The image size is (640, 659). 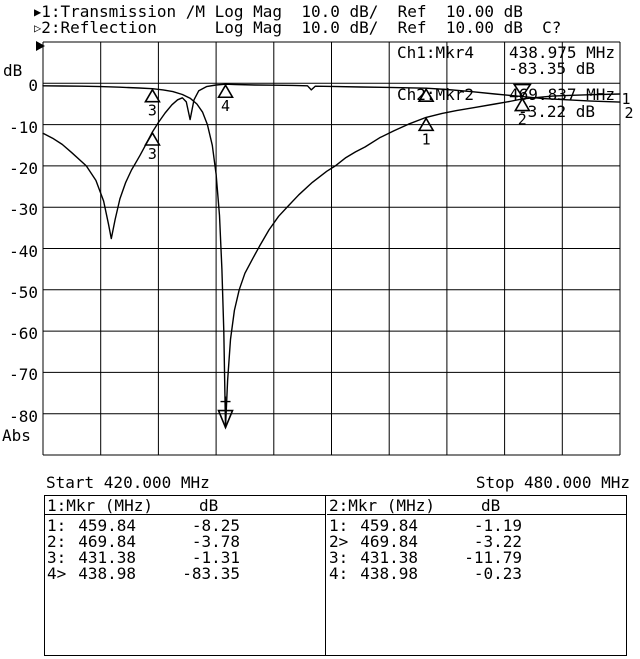 What do you see at coordinates (23, 127) in the screenshot?
I see `y-axis-label: -10` at bounding box center [23, 127].